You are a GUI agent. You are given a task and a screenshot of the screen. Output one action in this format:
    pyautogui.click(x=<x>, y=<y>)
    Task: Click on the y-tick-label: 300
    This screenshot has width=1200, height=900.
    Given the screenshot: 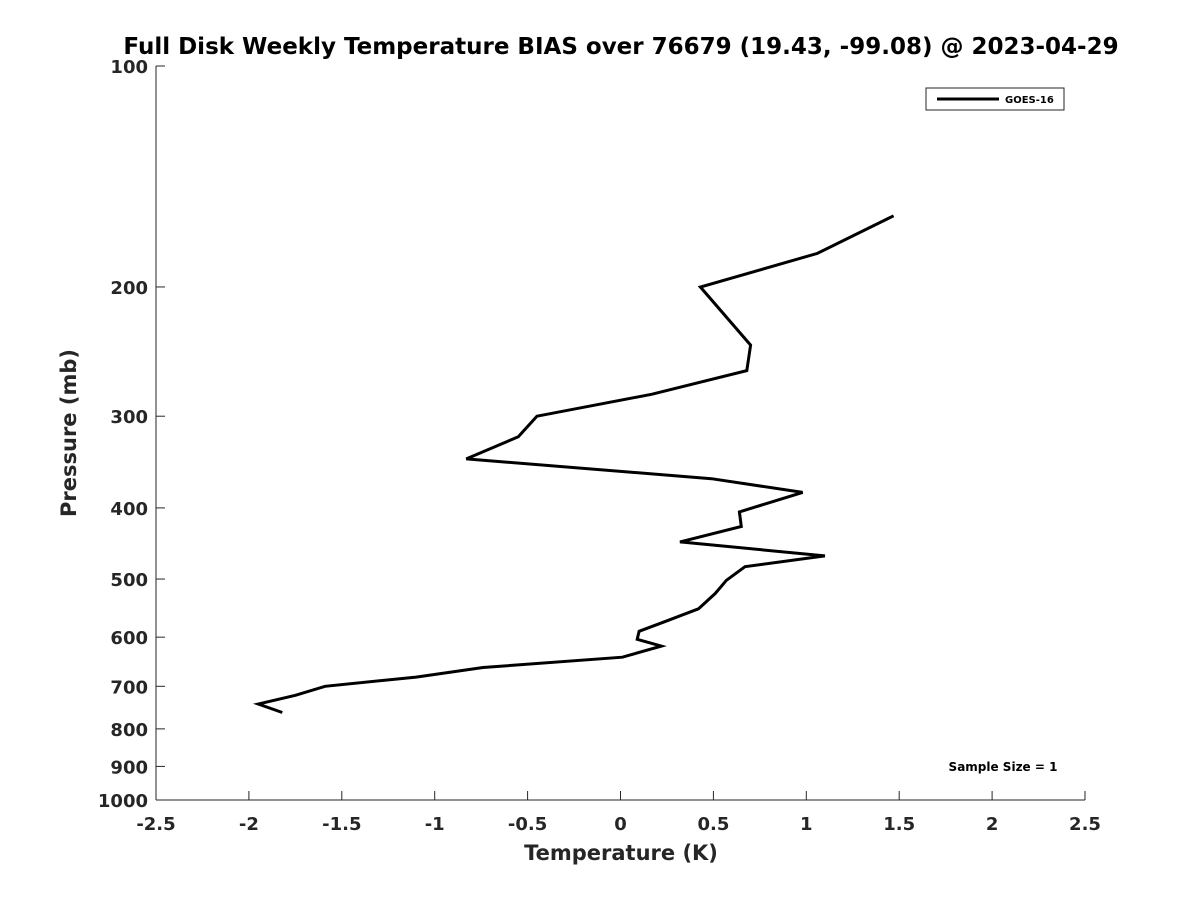 What is the action you would take?
    pyautogui.click(x=129, y=417)
    